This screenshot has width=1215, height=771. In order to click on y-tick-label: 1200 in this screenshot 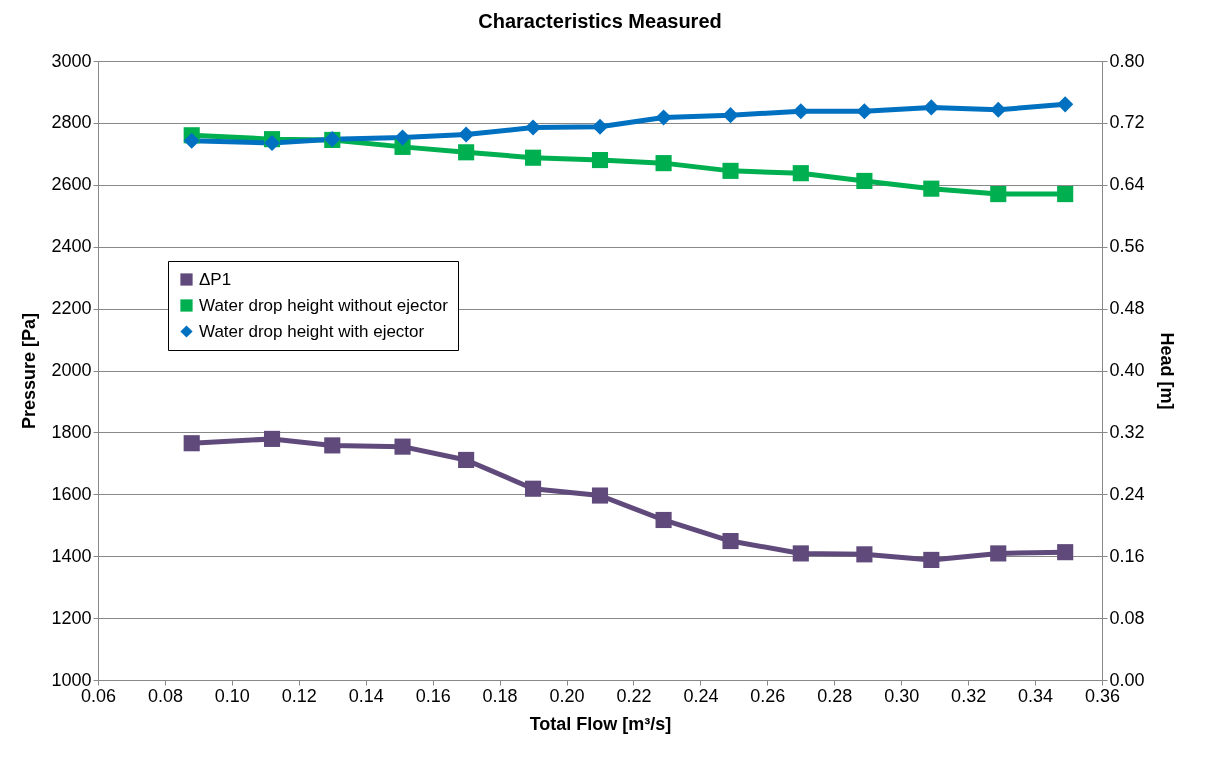, I will do `click(71, 617)`.